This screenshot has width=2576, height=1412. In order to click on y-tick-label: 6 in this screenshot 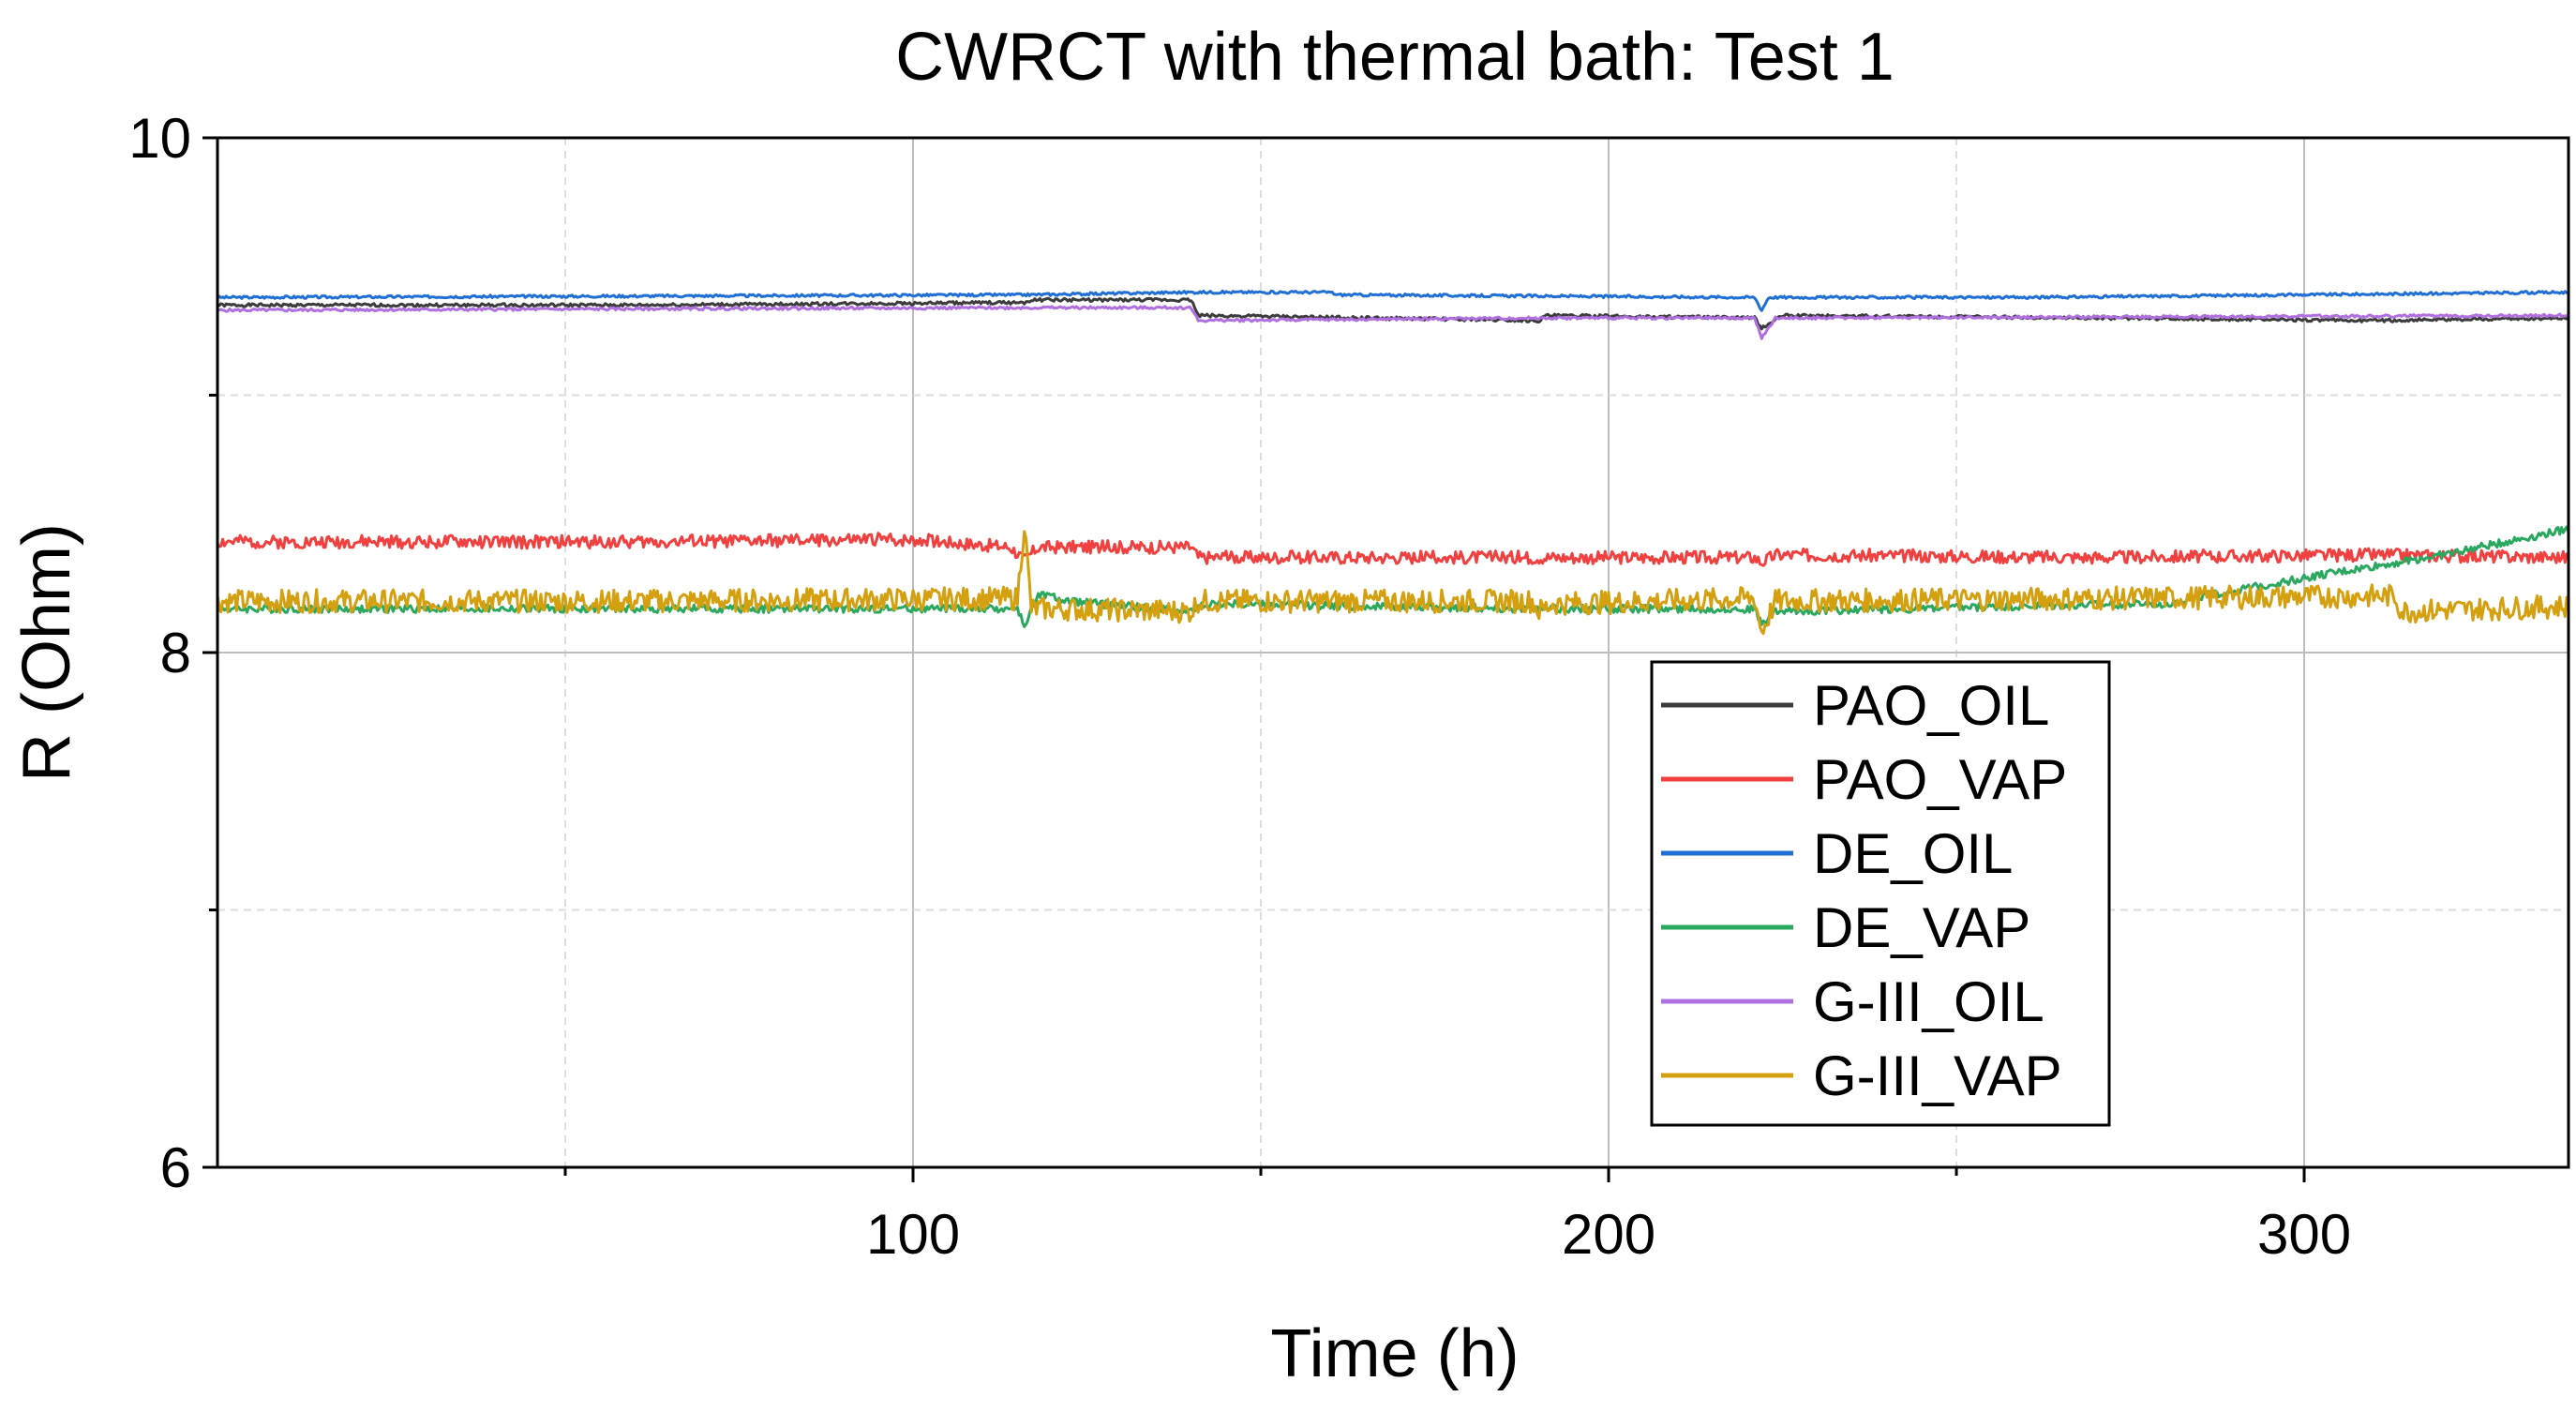, I will do `click(176, 1168)`.